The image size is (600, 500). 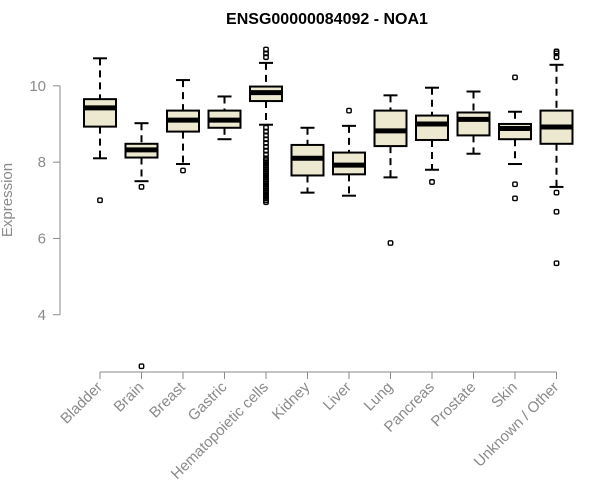 I want to click on category-label: Prostate, so click(x=454, y=405).